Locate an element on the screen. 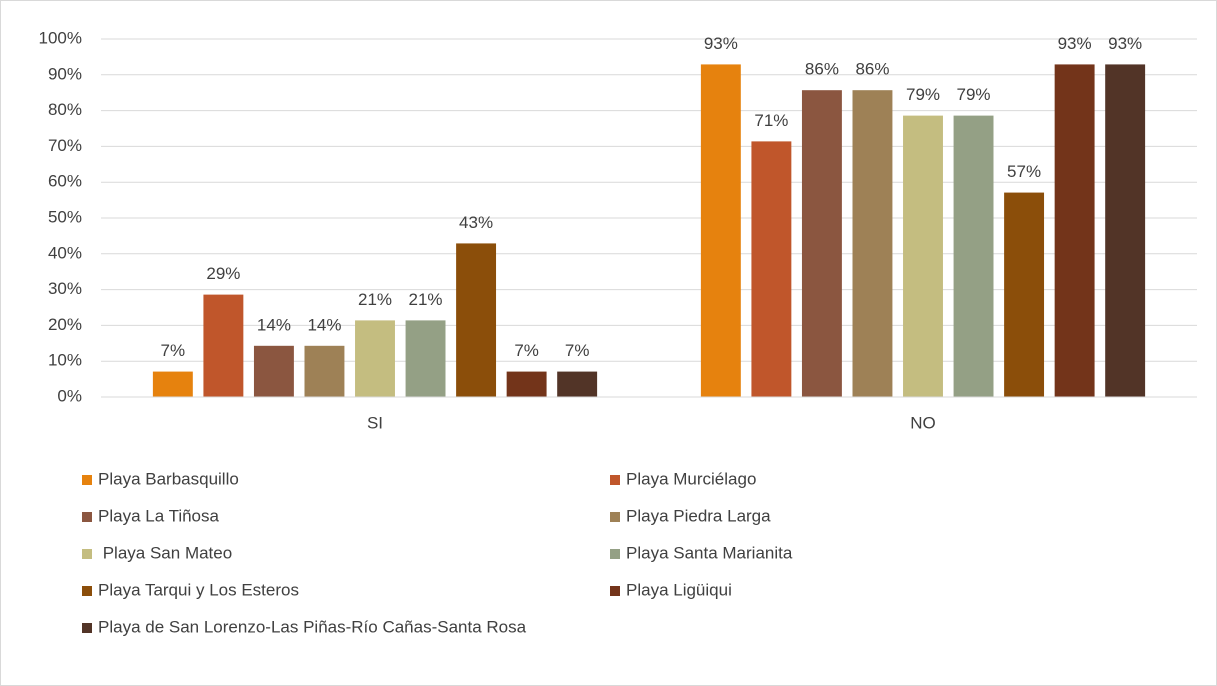  data-label: 29% is located at coordinates (223, 273).